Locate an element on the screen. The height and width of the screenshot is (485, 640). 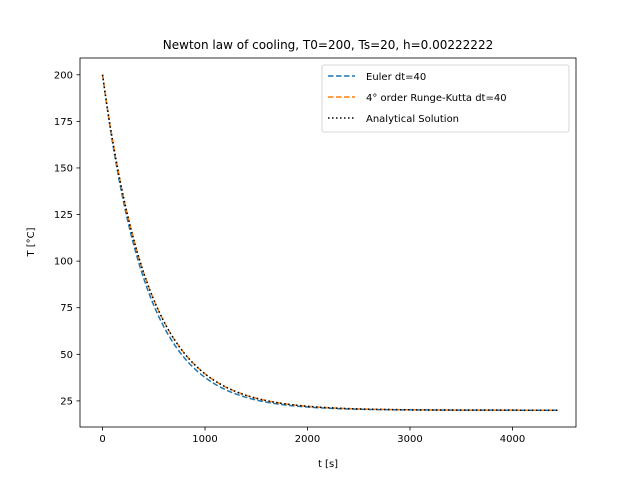
y-tick-label: 50 is located at coordinates (66, 355).